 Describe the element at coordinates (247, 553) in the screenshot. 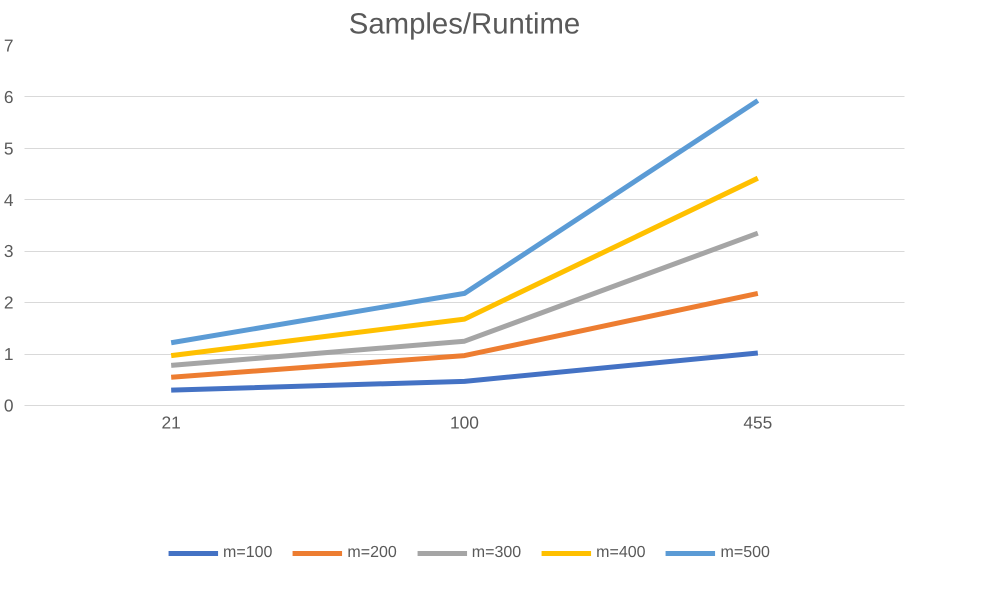

I see `legend-label: m=100` at that location.